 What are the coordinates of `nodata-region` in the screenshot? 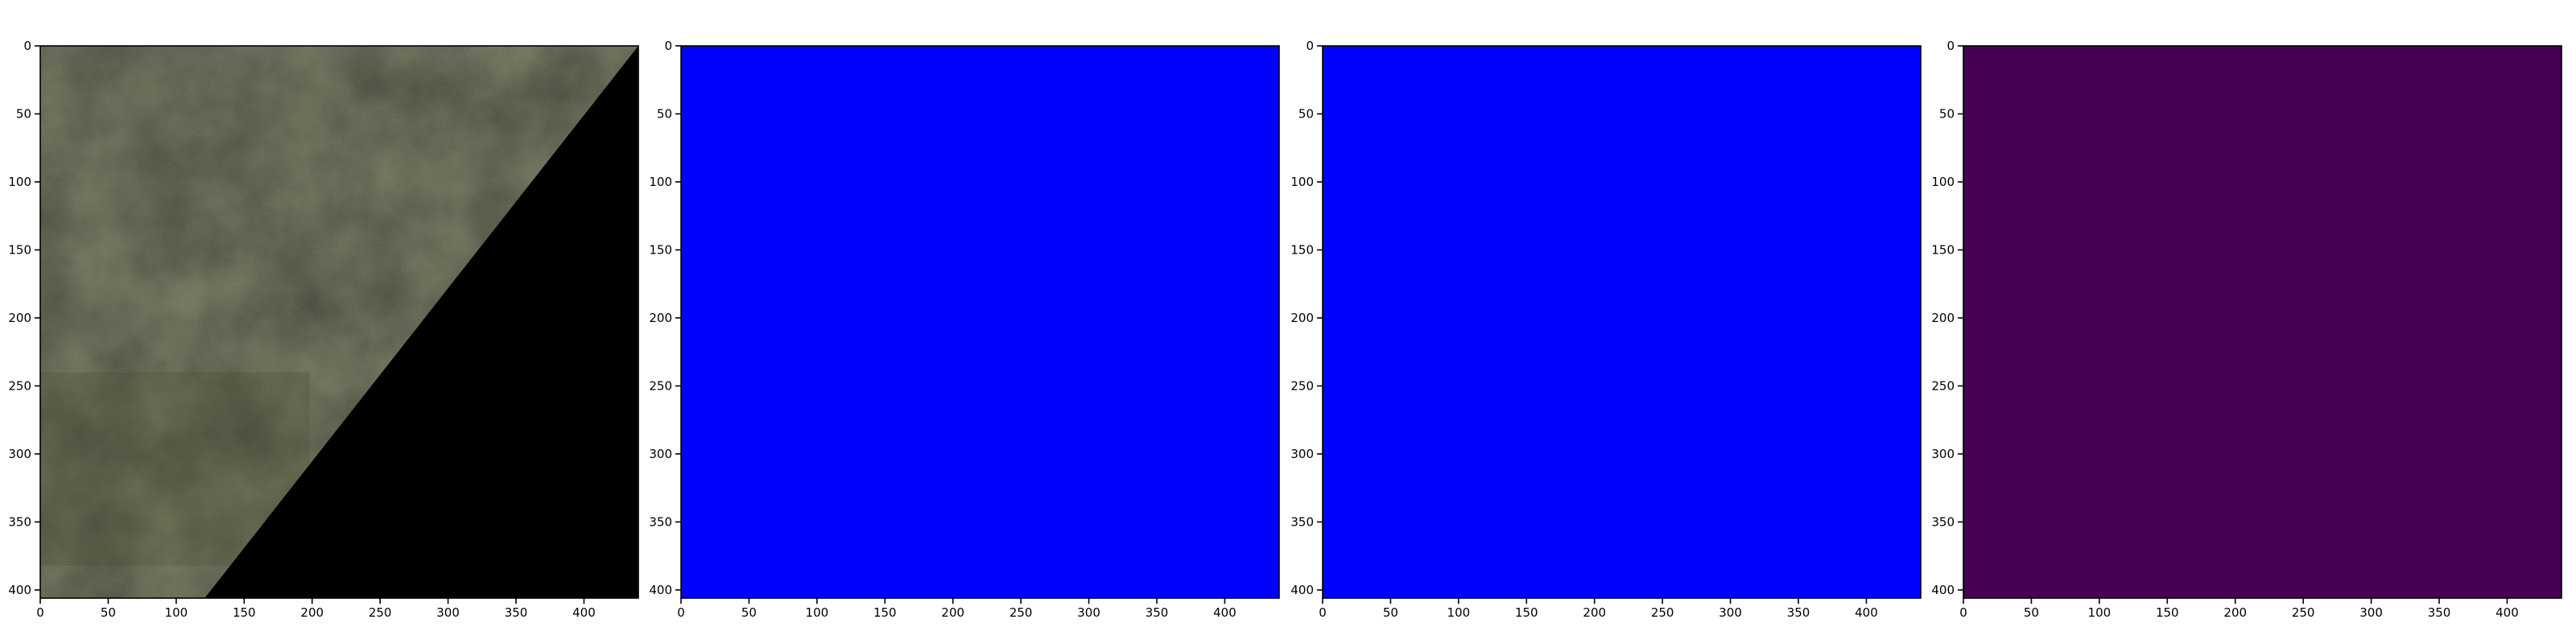 It's located at (421, 322).